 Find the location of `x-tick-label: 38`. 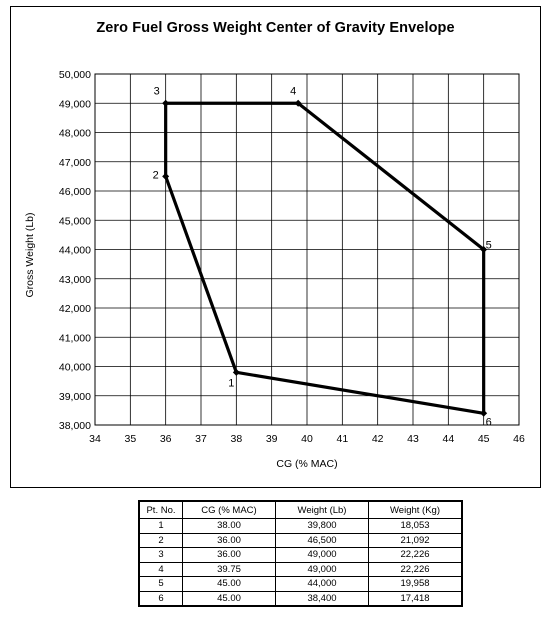

x-tick-label: 38 is located at coordinates (236, 439).